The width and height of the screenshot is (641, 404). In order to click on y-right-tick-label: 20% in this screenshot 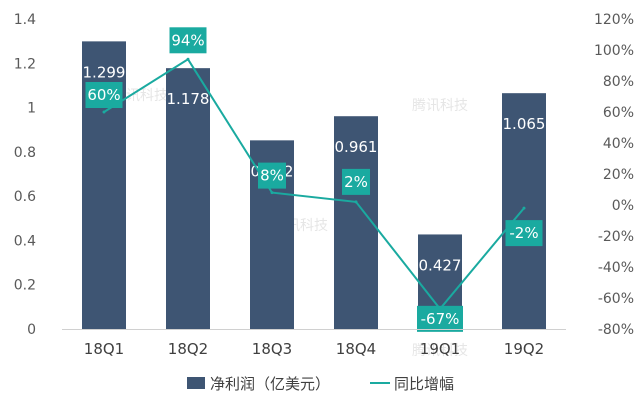, I will do `click(618, 175)`.